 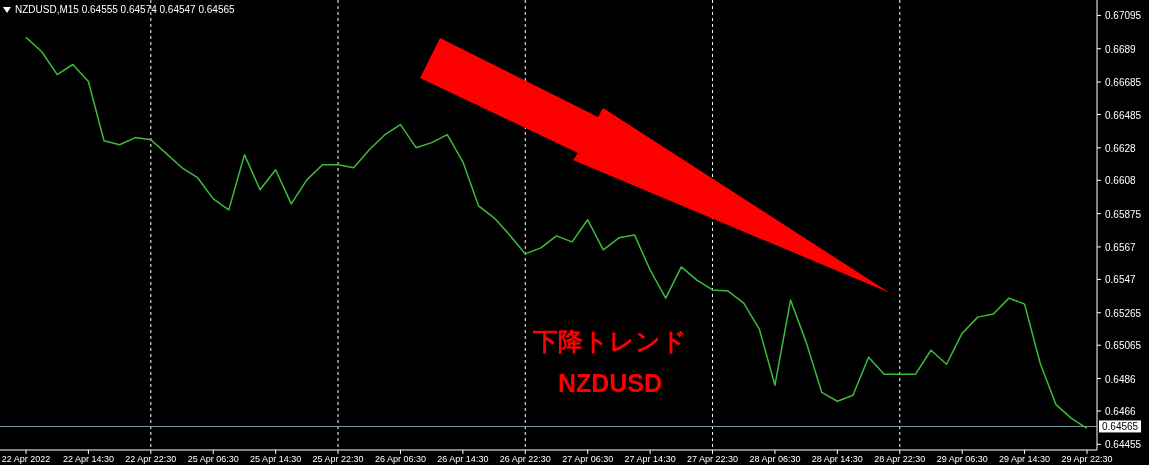 I want to click on x-tick-label: 27 Apr 06:30, so click(x=588, y=459).